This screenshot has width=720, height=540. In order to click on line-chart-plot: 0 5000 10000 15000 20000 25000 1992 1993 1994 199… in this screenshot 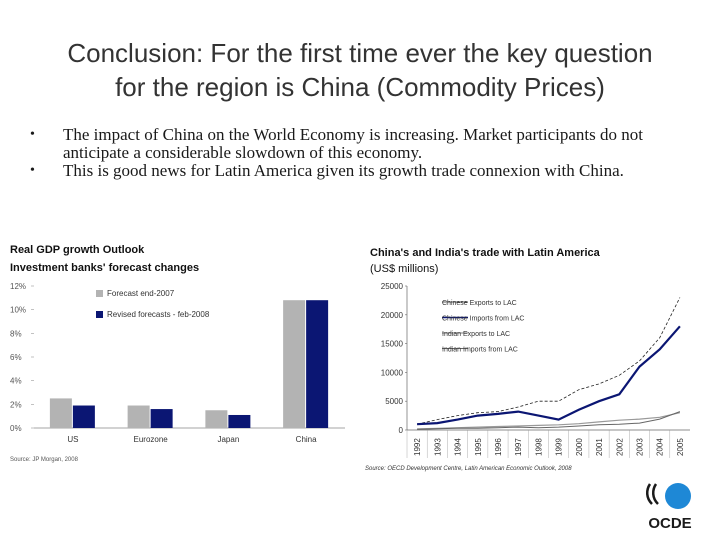, I will do `click(535, 370)`.